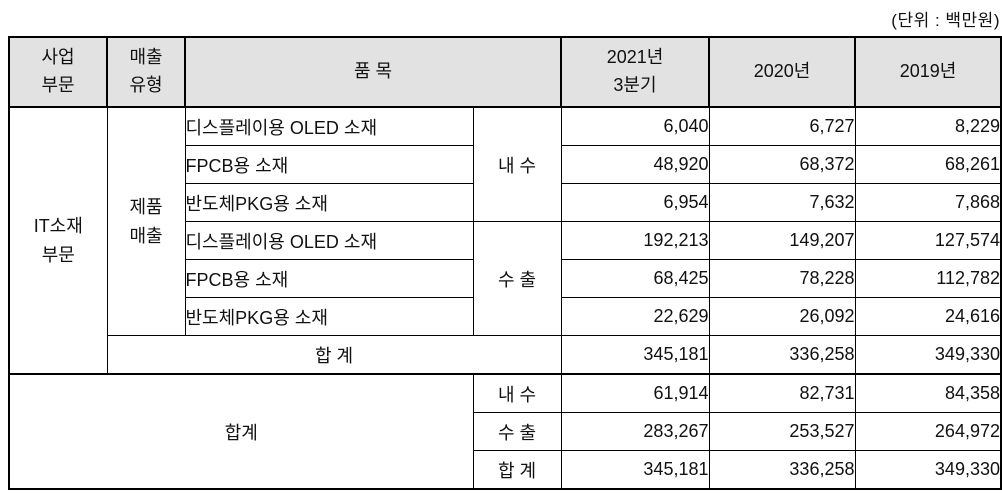 This screenshot has height=493, width=1002. I want to click on header-row: 사업 부문 매출 유형 품 목 2021년 3분기 2020년 2019년, so click(505, 72).